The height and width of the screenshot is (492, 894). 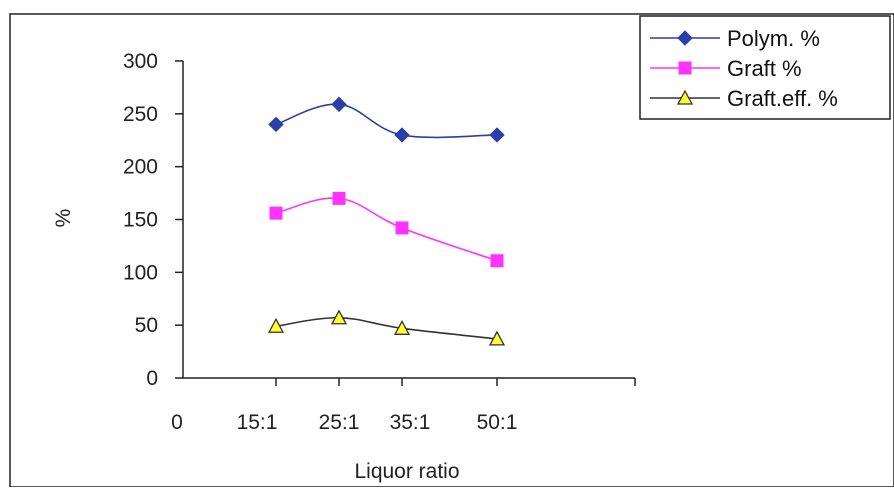 What do you see at coordinates (140, 220) in the screenshot?
I see `y-tick-label: 150` at bounding box center [140, 220].